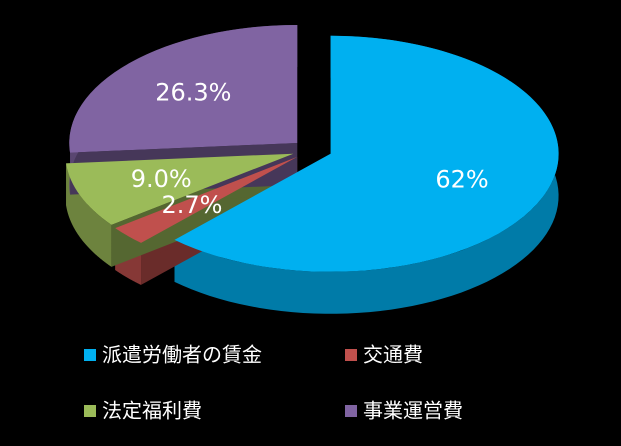 Image resolution: width=621 pixels, height=446 pixels. I want to click on legend-label: 法定福利費, so click(152, 411).